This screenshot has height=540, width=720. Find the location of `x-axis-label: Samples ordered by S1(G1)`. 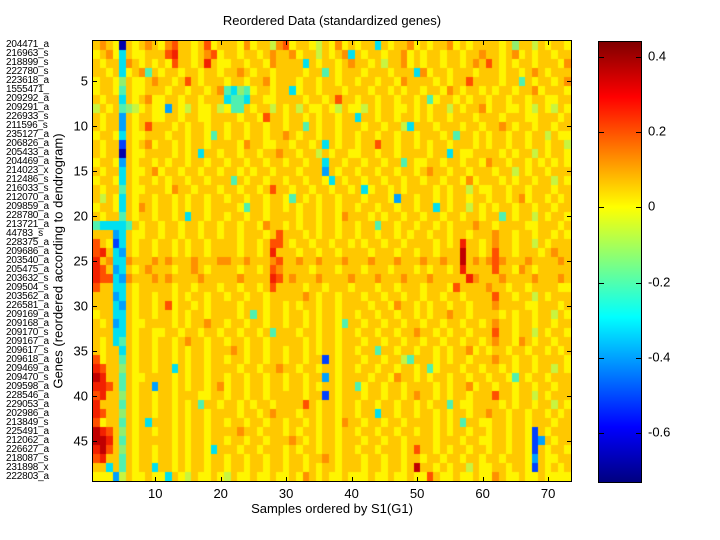

x-axis-label: Samples ordered by S1(G1) is located at coordinates (332, 508).